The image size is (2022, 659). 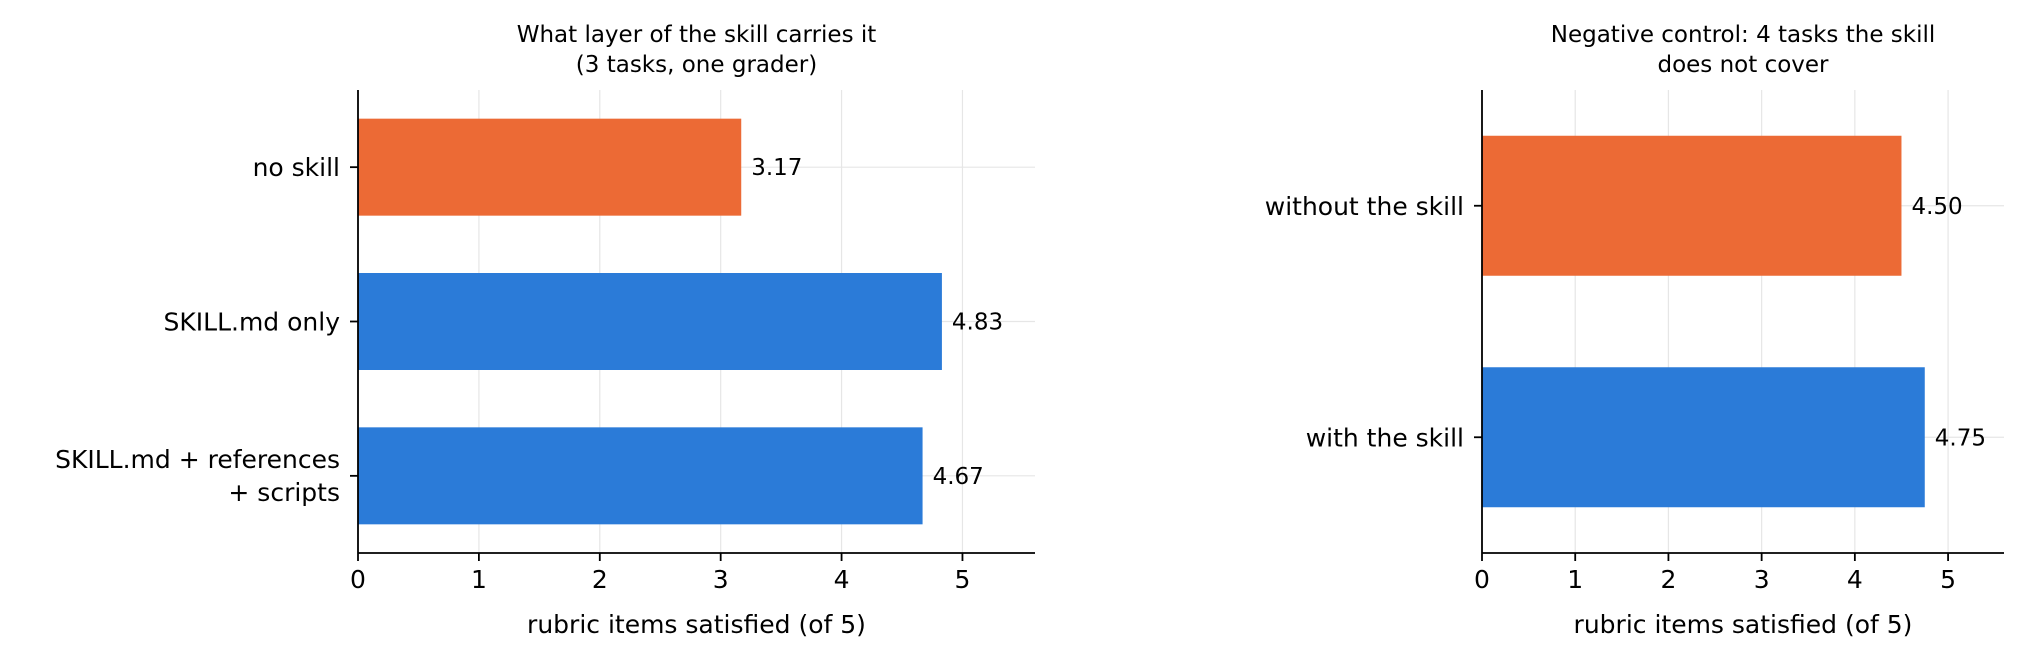 I want to click on data-label: 4.83, so click(x=977, y=323).